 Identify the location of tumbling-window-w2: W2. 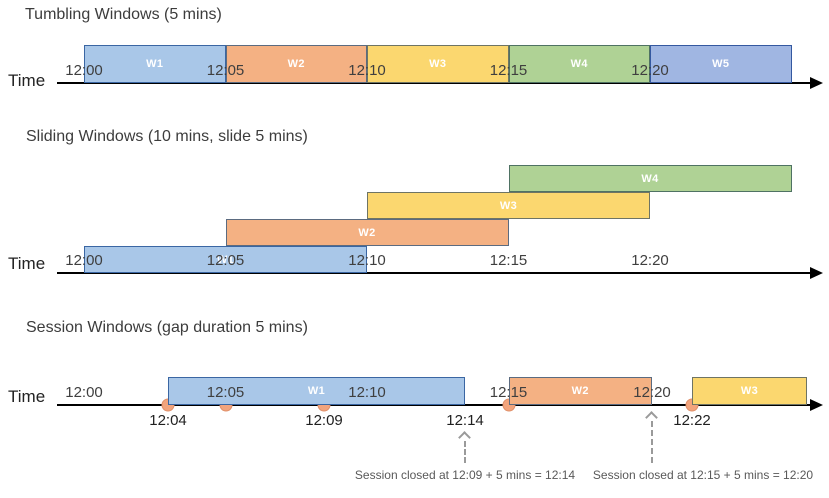
(296, 64).